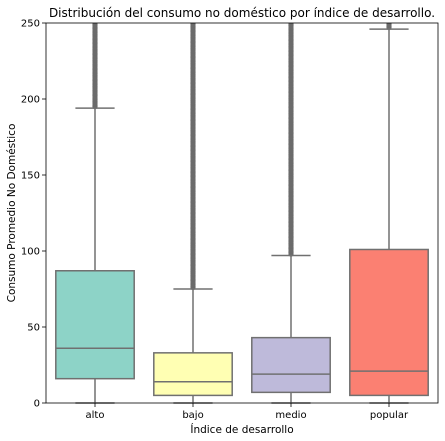 The width and height of the screenshot is (445, 441). Describe the element at coordinates (30, 252) in the screenshot. I see `y-tick-label: 100` at that location.